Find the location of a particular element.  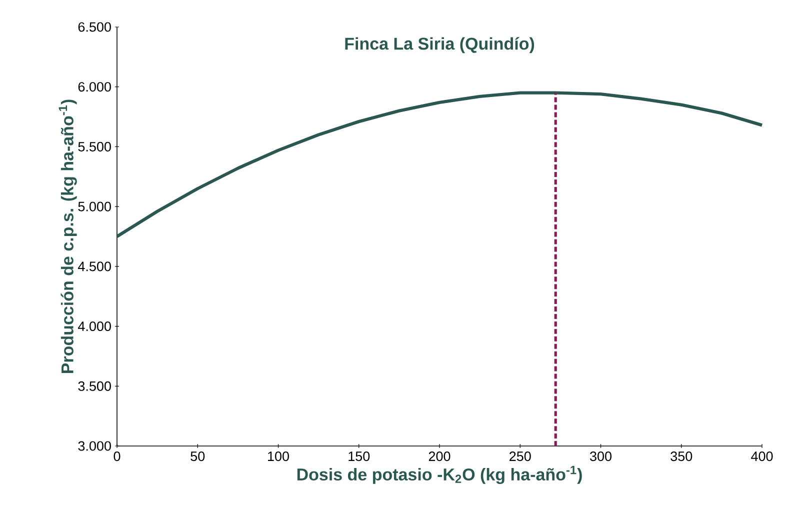

y-tick-label: 4.500 is located at coordinates (94, 267).